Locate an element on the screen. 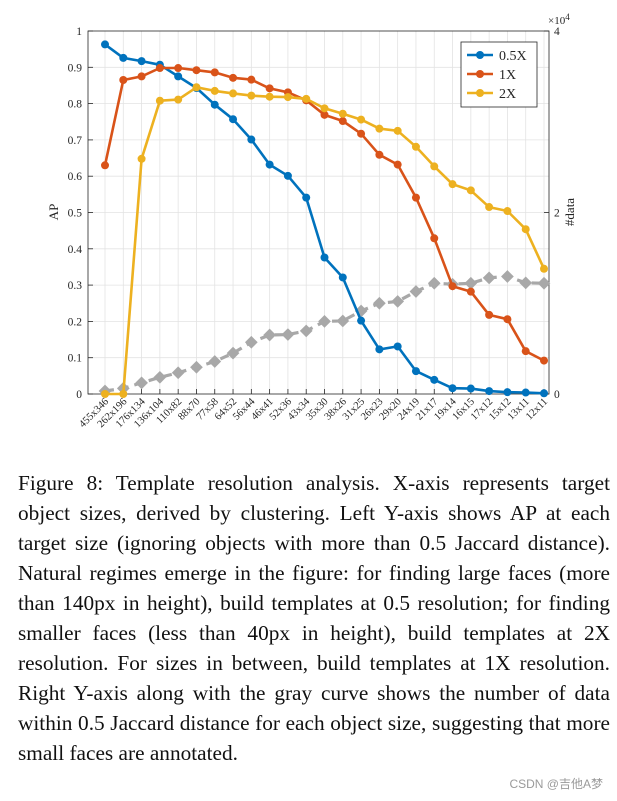 This screenshot has width=617, height=801. y-tick-label: 0.8 is located at coordinates (75, 105).